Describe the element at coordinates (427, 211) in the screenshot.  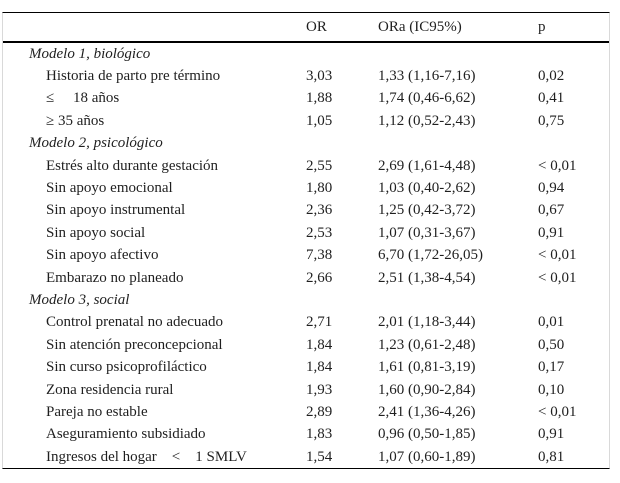
I see `ora-value: 1,25 (0,42-3,72)` at that location.